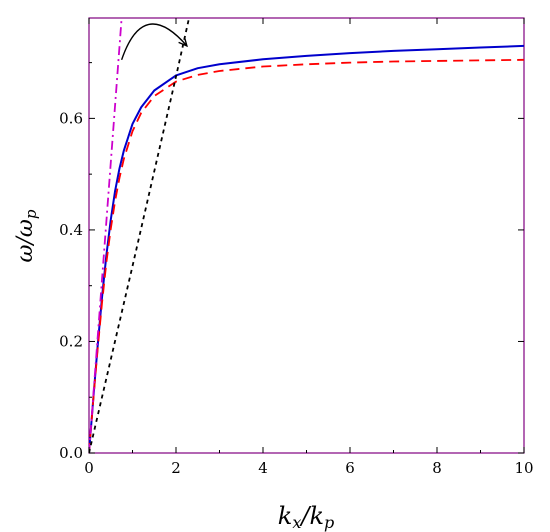  I want to click on y-axis-label: ω/ωp, so click(26, 235).